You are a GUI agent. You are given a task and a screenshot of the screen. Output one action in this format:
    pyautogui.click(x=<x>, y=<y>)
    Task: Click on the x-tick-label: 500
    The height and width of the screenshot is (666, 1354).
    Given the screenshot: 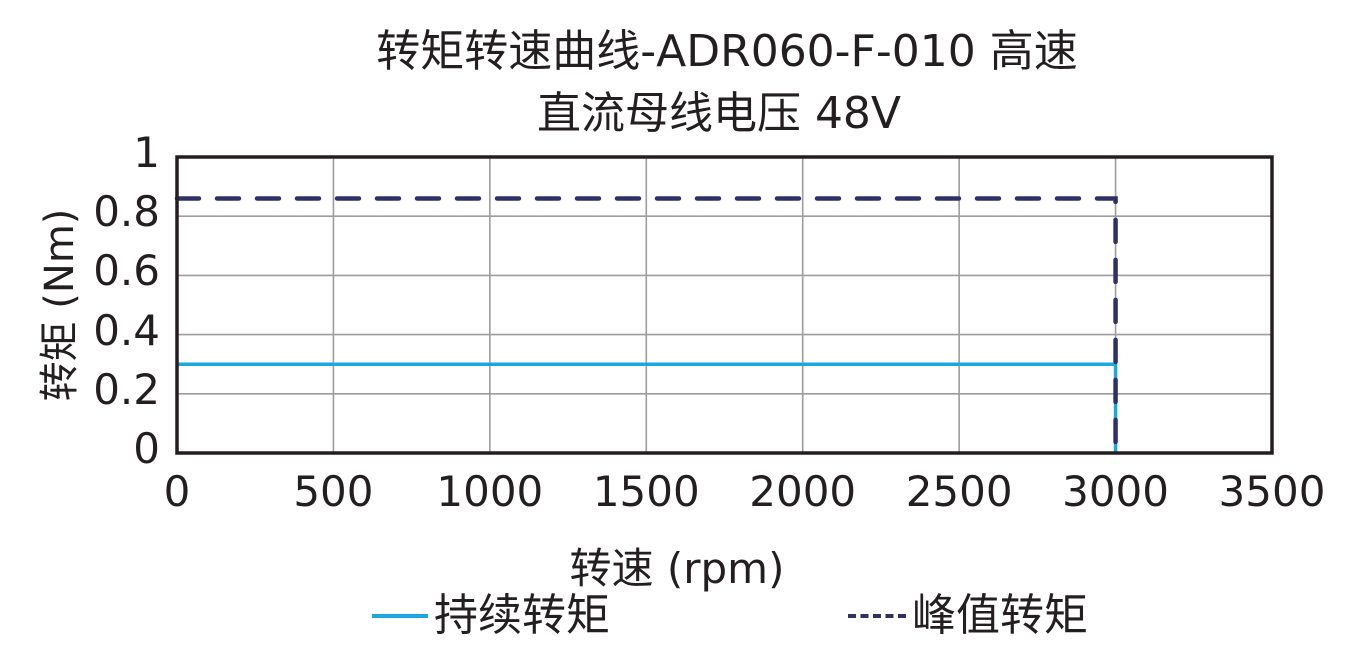 What is the action you would take?
    pyautogui.click(x=333, y=491)
    